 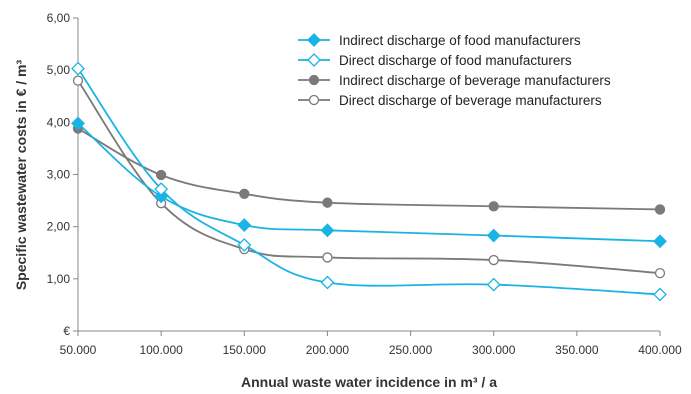 What do you see at coordinates (78, 350) in the screenshot?
I see `x-tick-label: 50.000` at bounding box center [78, 350].